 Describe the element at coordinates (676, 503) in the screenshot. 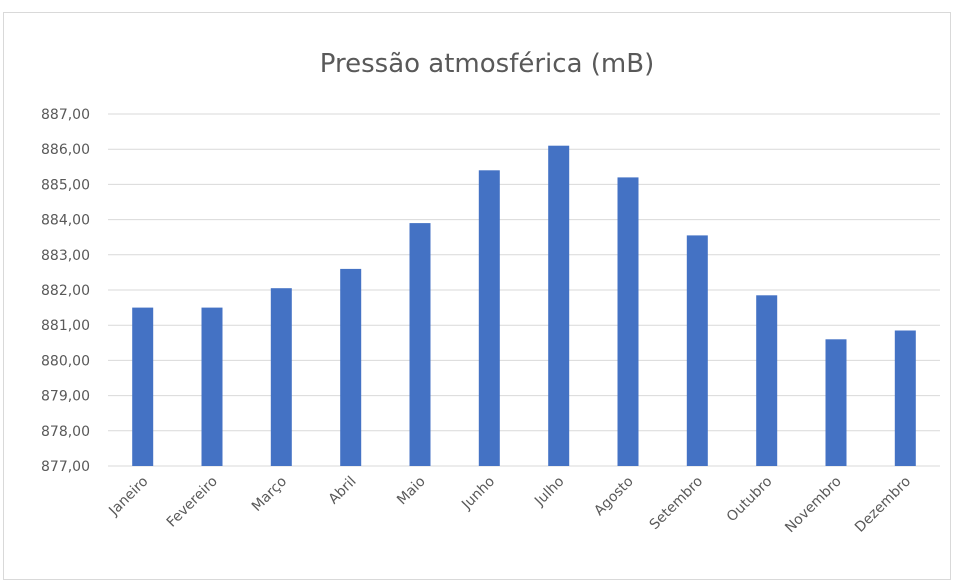

I see `x-tick-label: Setembro` at that location.